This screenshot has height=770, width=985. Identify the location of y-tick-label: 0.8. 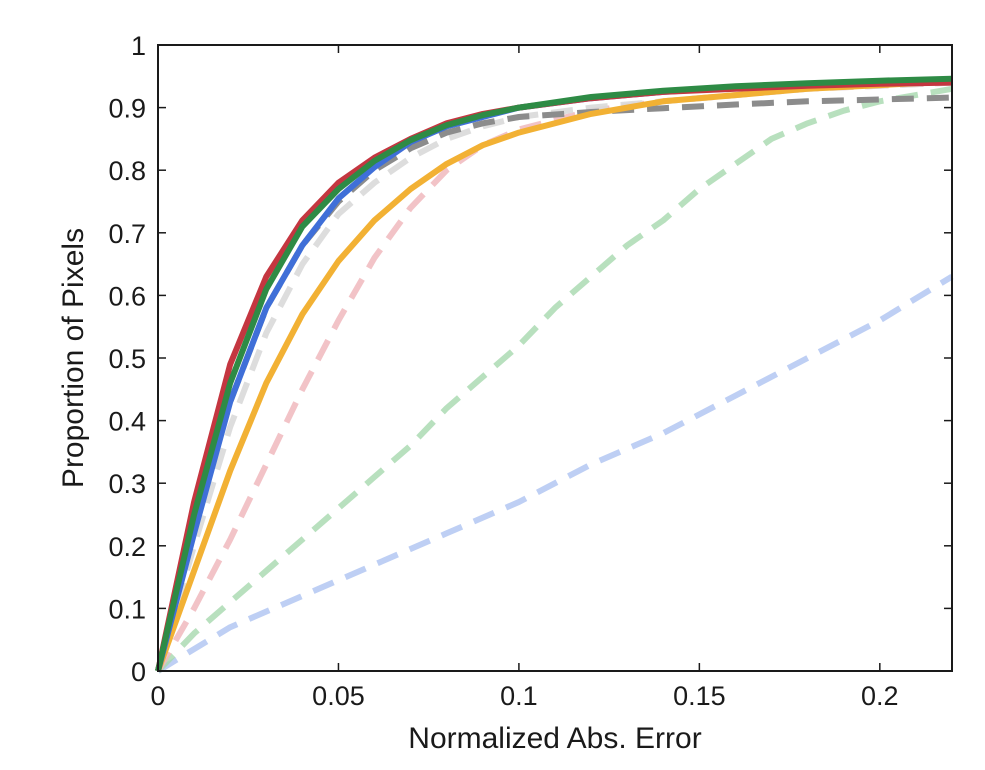
(127, 171).